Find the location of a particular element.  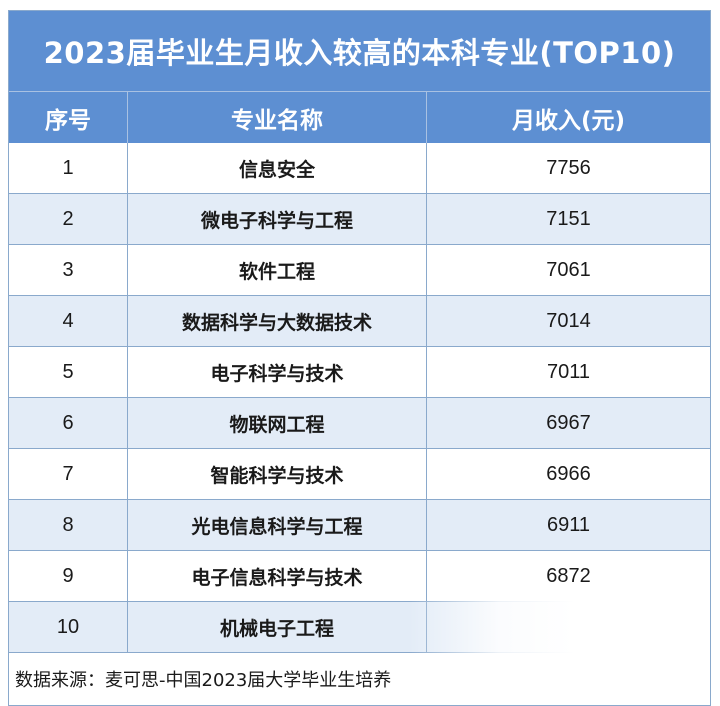

cell-income: 7151 is located at coordinates (568, 219).